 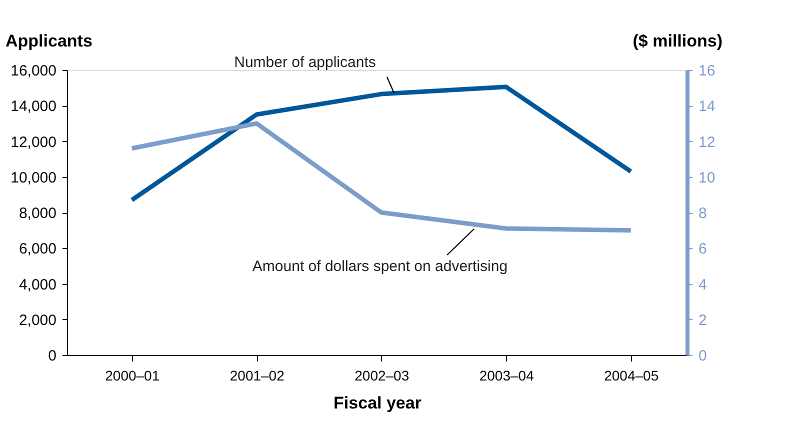 I want to click on y-tick-label: 12,000, so click(x=33, y=142).